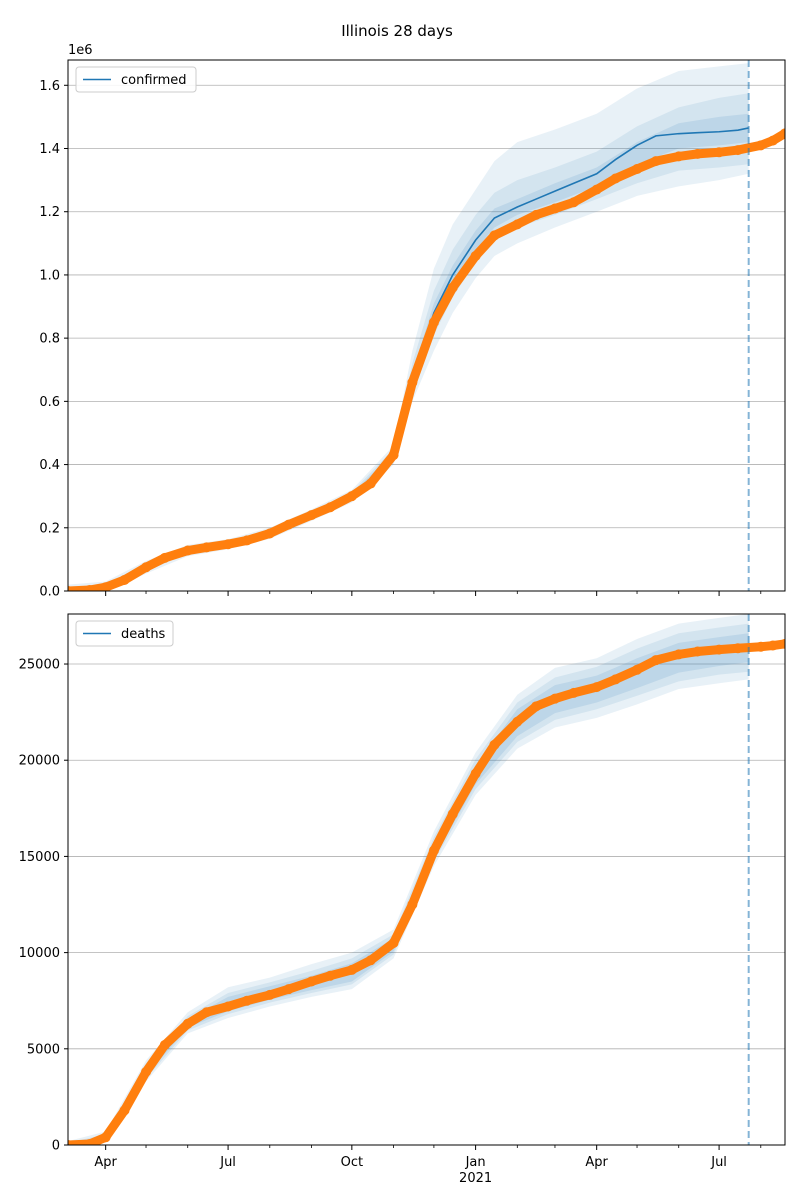  Describe the element at coordinates (475, 1178) in the screenshot. I see `x-year-label: 2021` at that location.